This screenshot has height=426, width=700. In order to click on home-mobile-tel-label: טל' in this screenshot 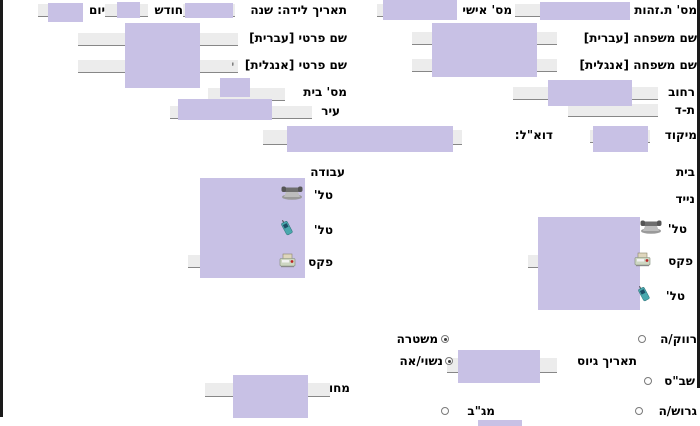, I will do `click(675, 296)`.